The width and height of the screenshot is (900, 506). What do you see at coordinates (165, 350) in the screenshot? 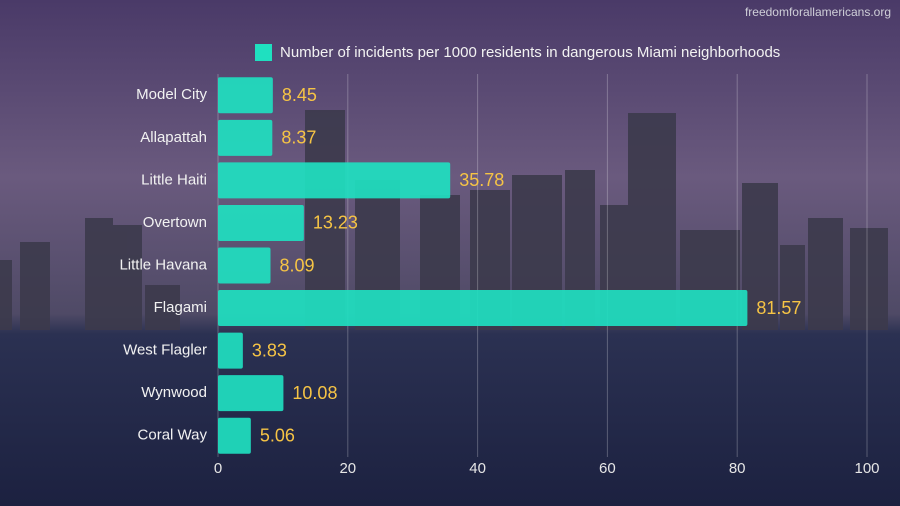
I see `y-tick-label: West Flagler` at bounding box center [165, 350].